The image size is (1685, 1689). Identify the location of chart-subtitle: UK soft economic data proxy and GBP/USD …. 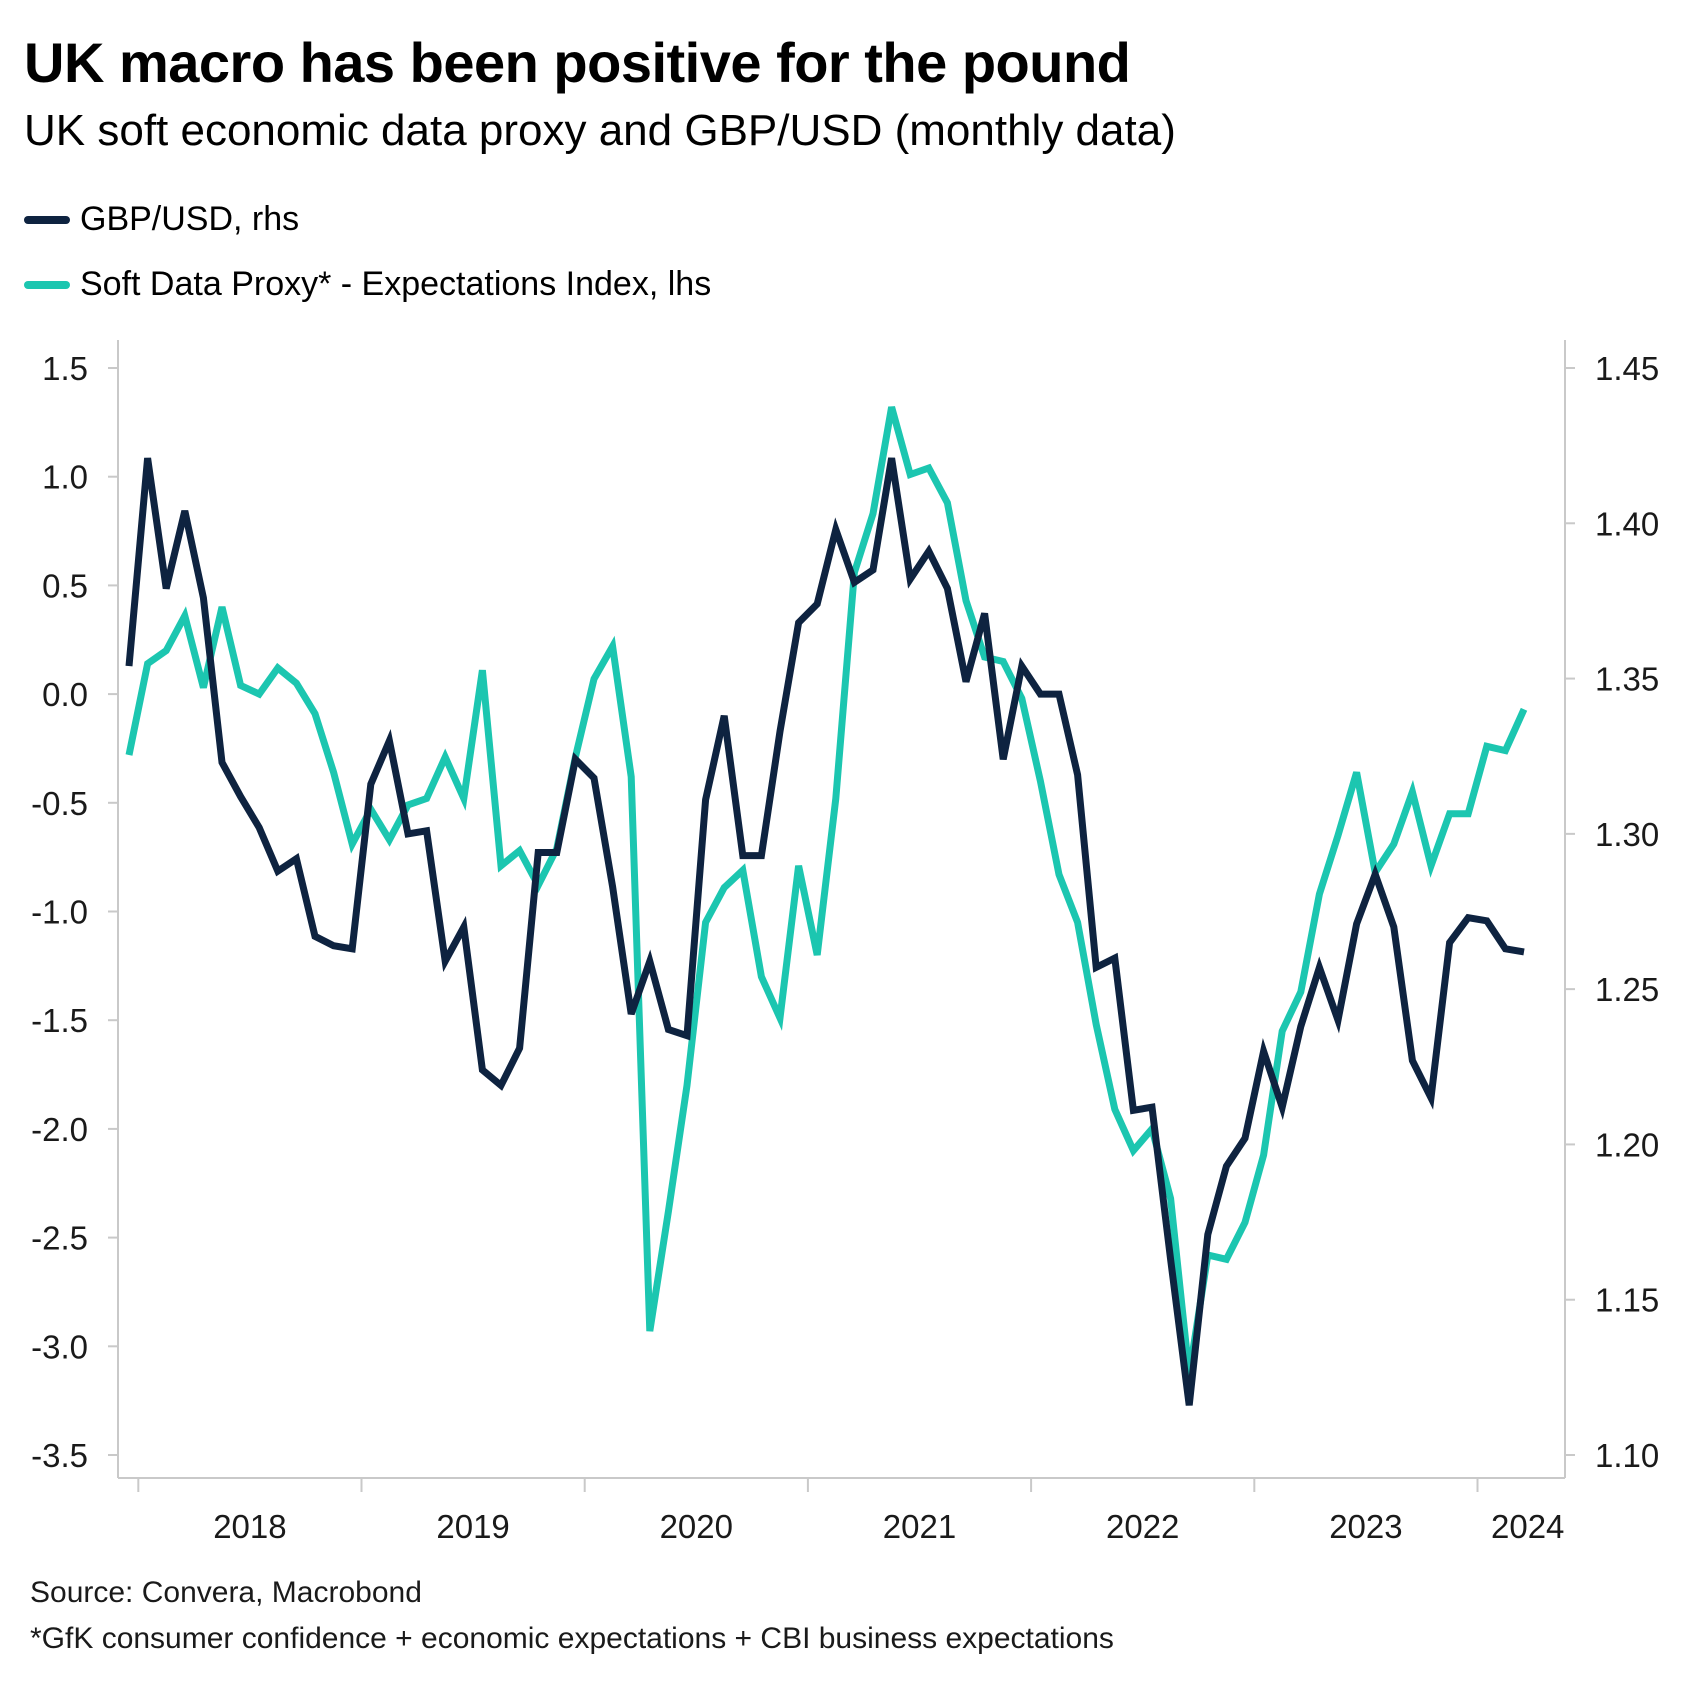
(600, 130).